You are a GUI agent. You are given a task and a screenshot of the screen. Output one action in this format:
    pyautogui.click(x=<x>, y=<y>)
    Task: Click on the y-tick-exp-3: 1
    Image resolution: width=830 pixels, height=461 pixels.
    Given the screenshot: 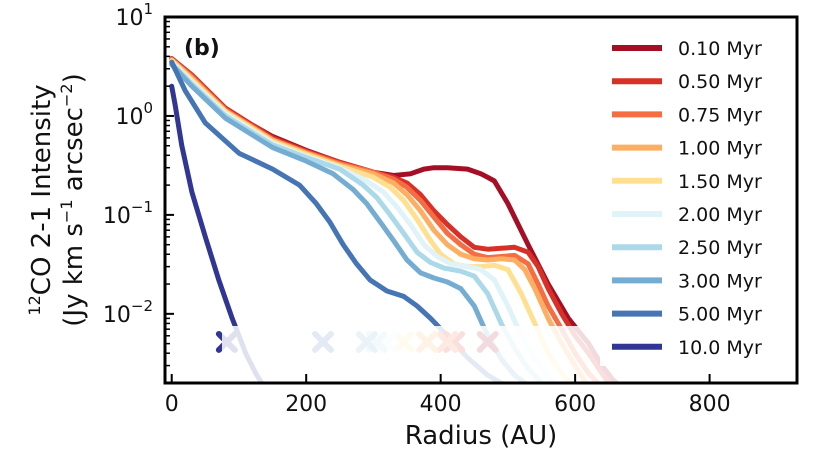 What is the action you would take?
    pyautogui.click(x=148, y=9)
    